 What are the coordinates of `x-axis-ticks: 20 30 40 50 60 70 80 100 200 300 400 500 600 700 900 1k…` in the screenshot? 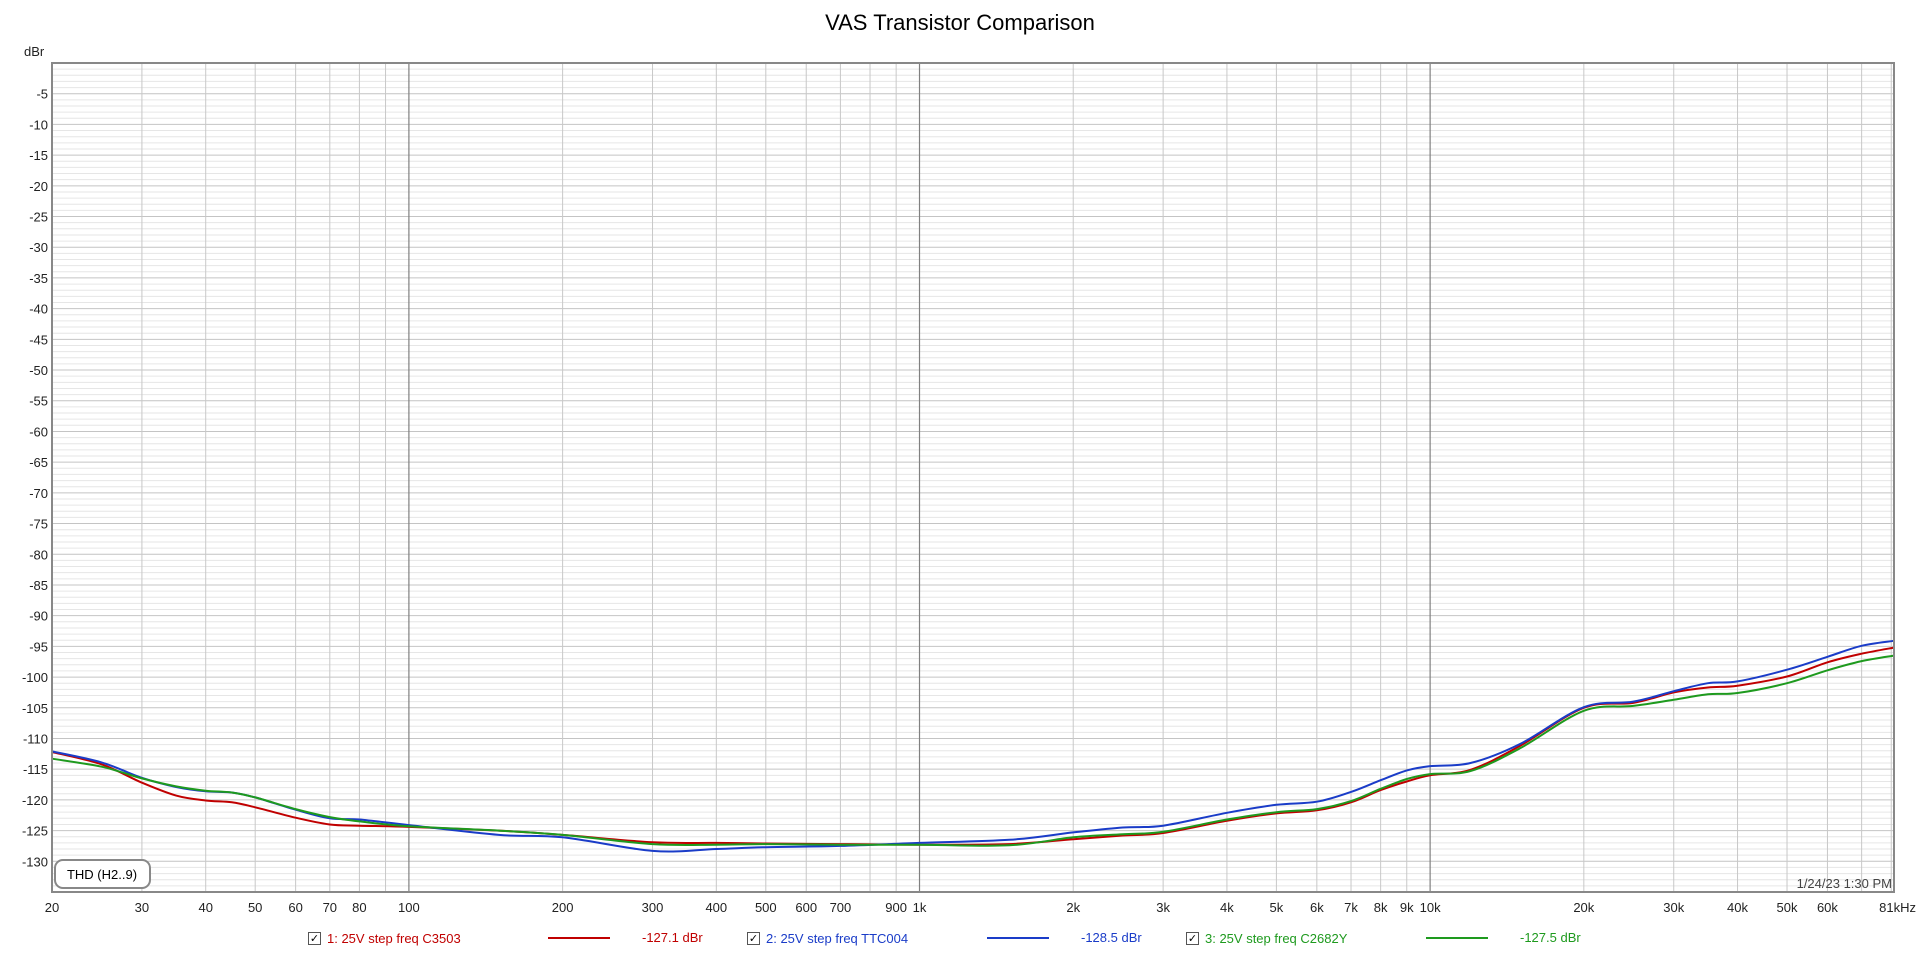 It's located at (980, 907).